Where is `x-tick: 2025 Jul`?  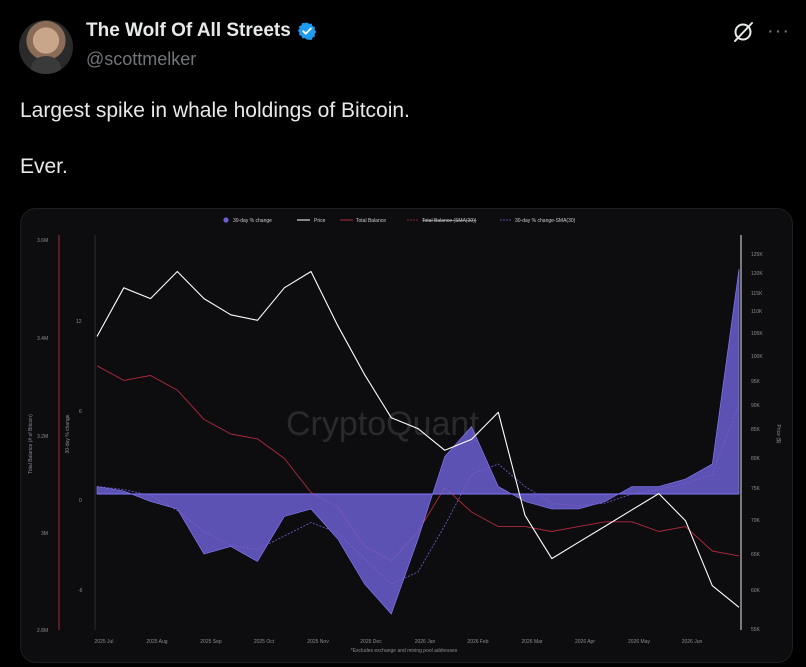 x-tick: 2025 Jul is located at coordinates (104, 642).